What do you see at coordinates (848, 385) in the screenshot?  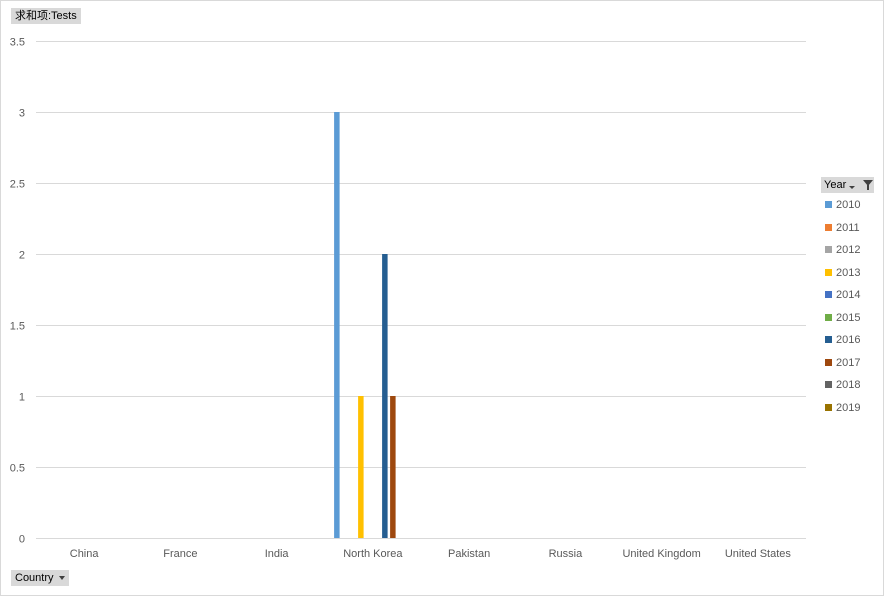 I see `legend-label: 2018` at bounding box center [848, 385].